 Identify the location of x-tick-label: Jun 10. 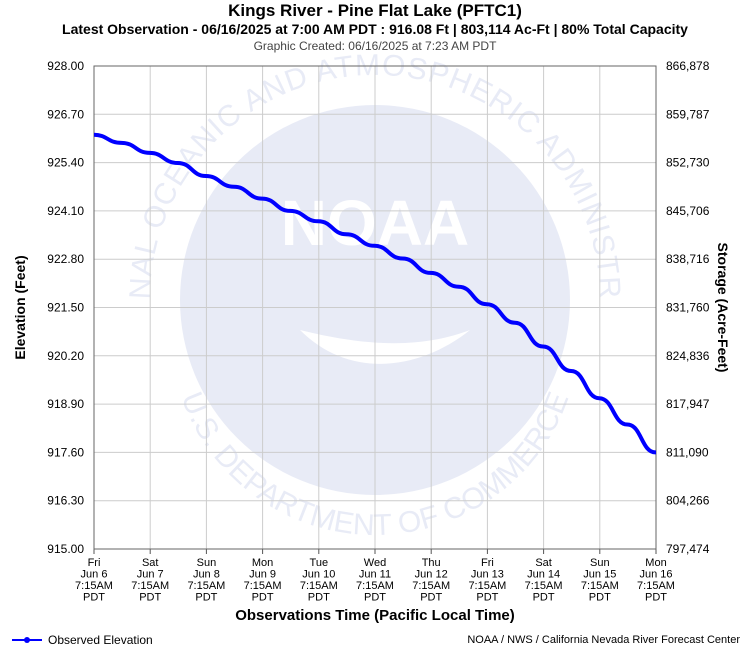
(318, 575).